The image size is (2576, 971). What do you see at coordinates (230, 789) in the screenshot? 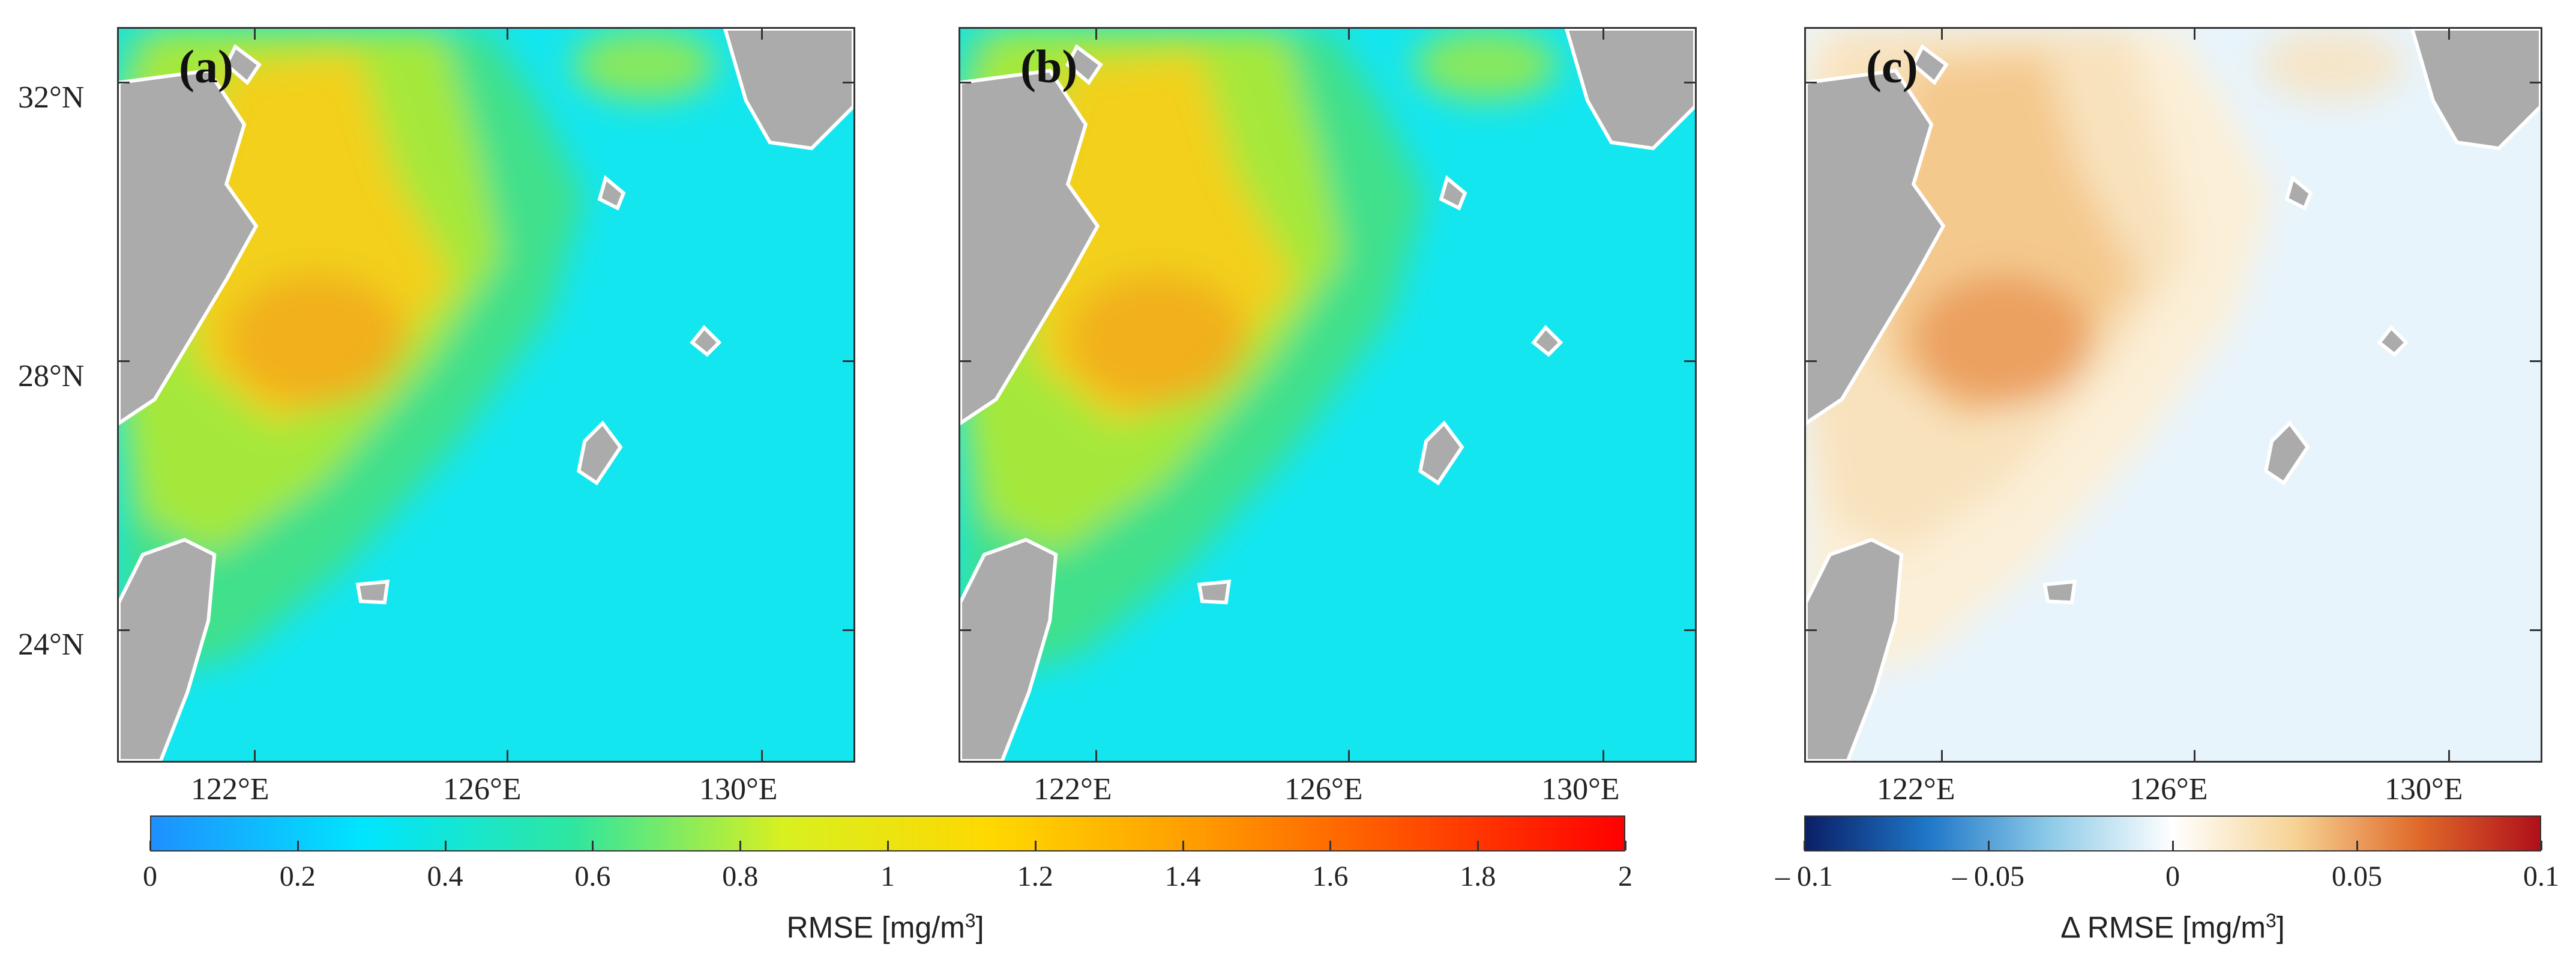
I see `lon-label-122e-a: 122°E` at bounding box center [230, 789].